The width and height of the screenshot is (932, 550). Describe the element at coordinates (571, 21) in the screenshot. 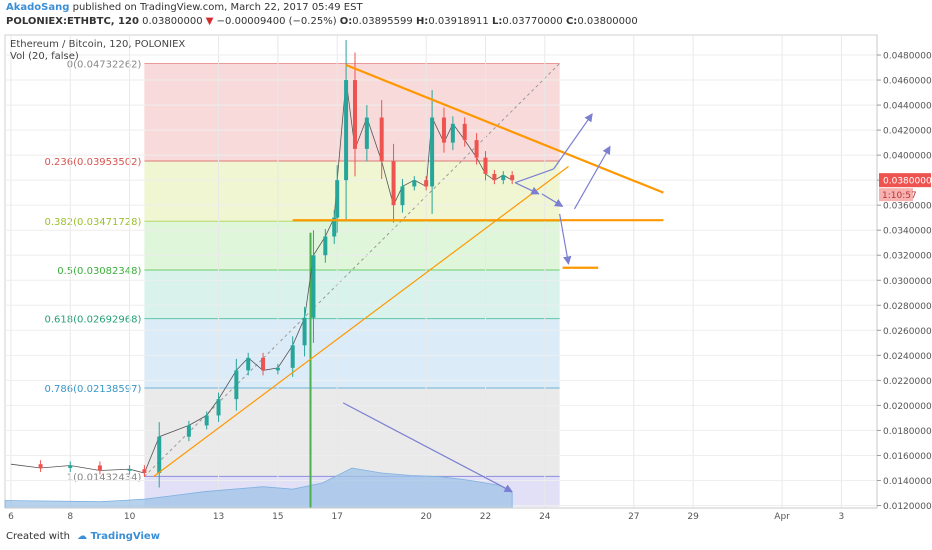

I see `close-label: C:` at that location.